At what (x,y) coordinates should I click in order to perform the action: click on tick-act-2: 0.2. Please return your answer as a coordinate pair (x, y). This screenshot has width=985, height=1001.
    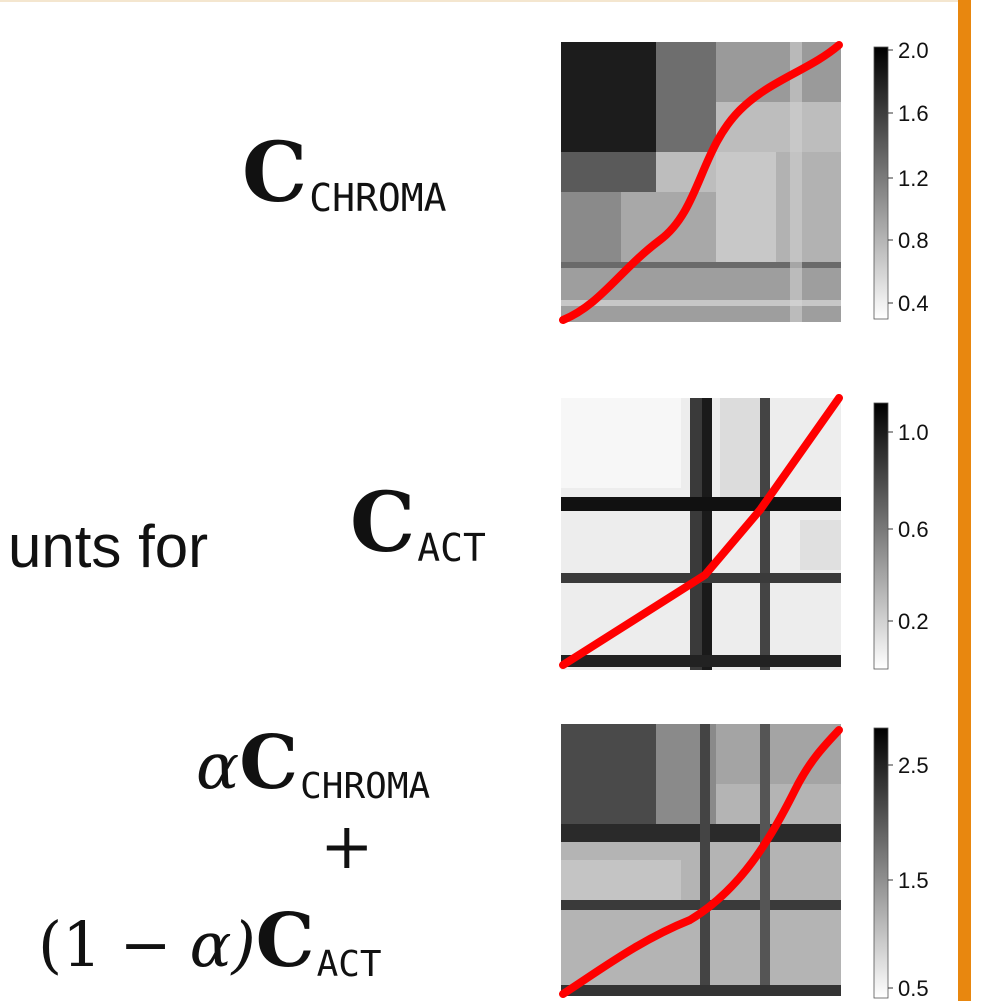
    Looking at the image, I should click on (913, 621).